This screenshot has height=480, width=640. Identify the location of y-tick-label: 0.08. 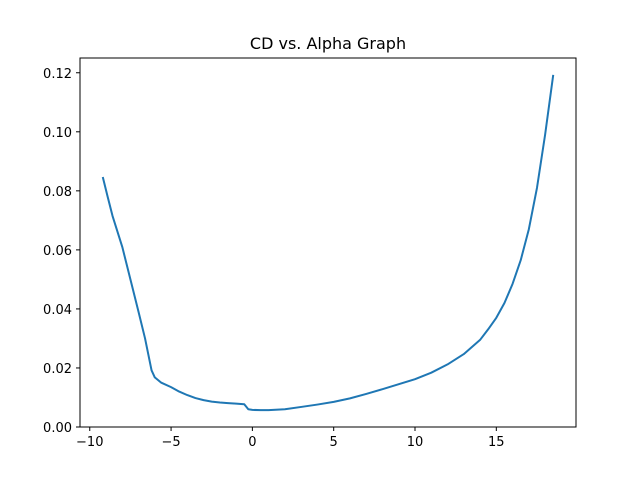
(57, 192).